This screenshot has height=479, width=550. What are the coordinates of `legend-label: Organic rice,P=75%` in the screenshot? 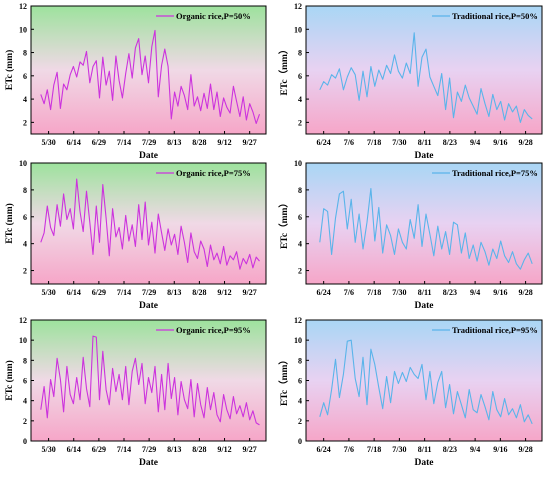 It's located at (213, 173).